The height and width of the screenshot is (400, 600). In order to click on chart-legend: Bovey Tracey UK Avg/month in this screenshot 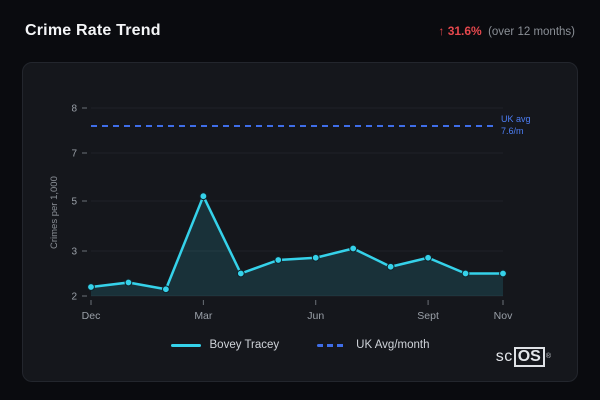, I will do `click(300, 345)`.